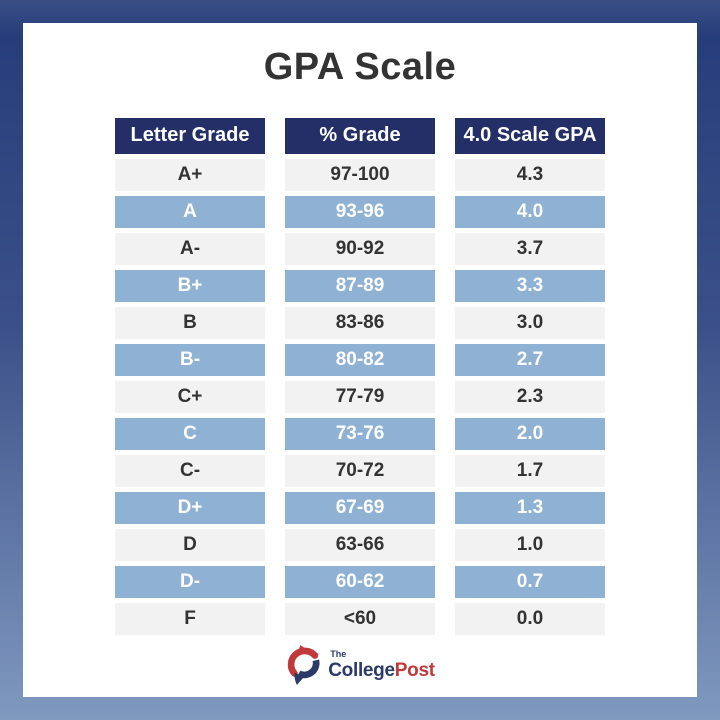  What do you see at coordinates (190, 135) in the screenshot?
I see `column-header-letter-grade: Letter Grade` at bounding box center [190, 135].